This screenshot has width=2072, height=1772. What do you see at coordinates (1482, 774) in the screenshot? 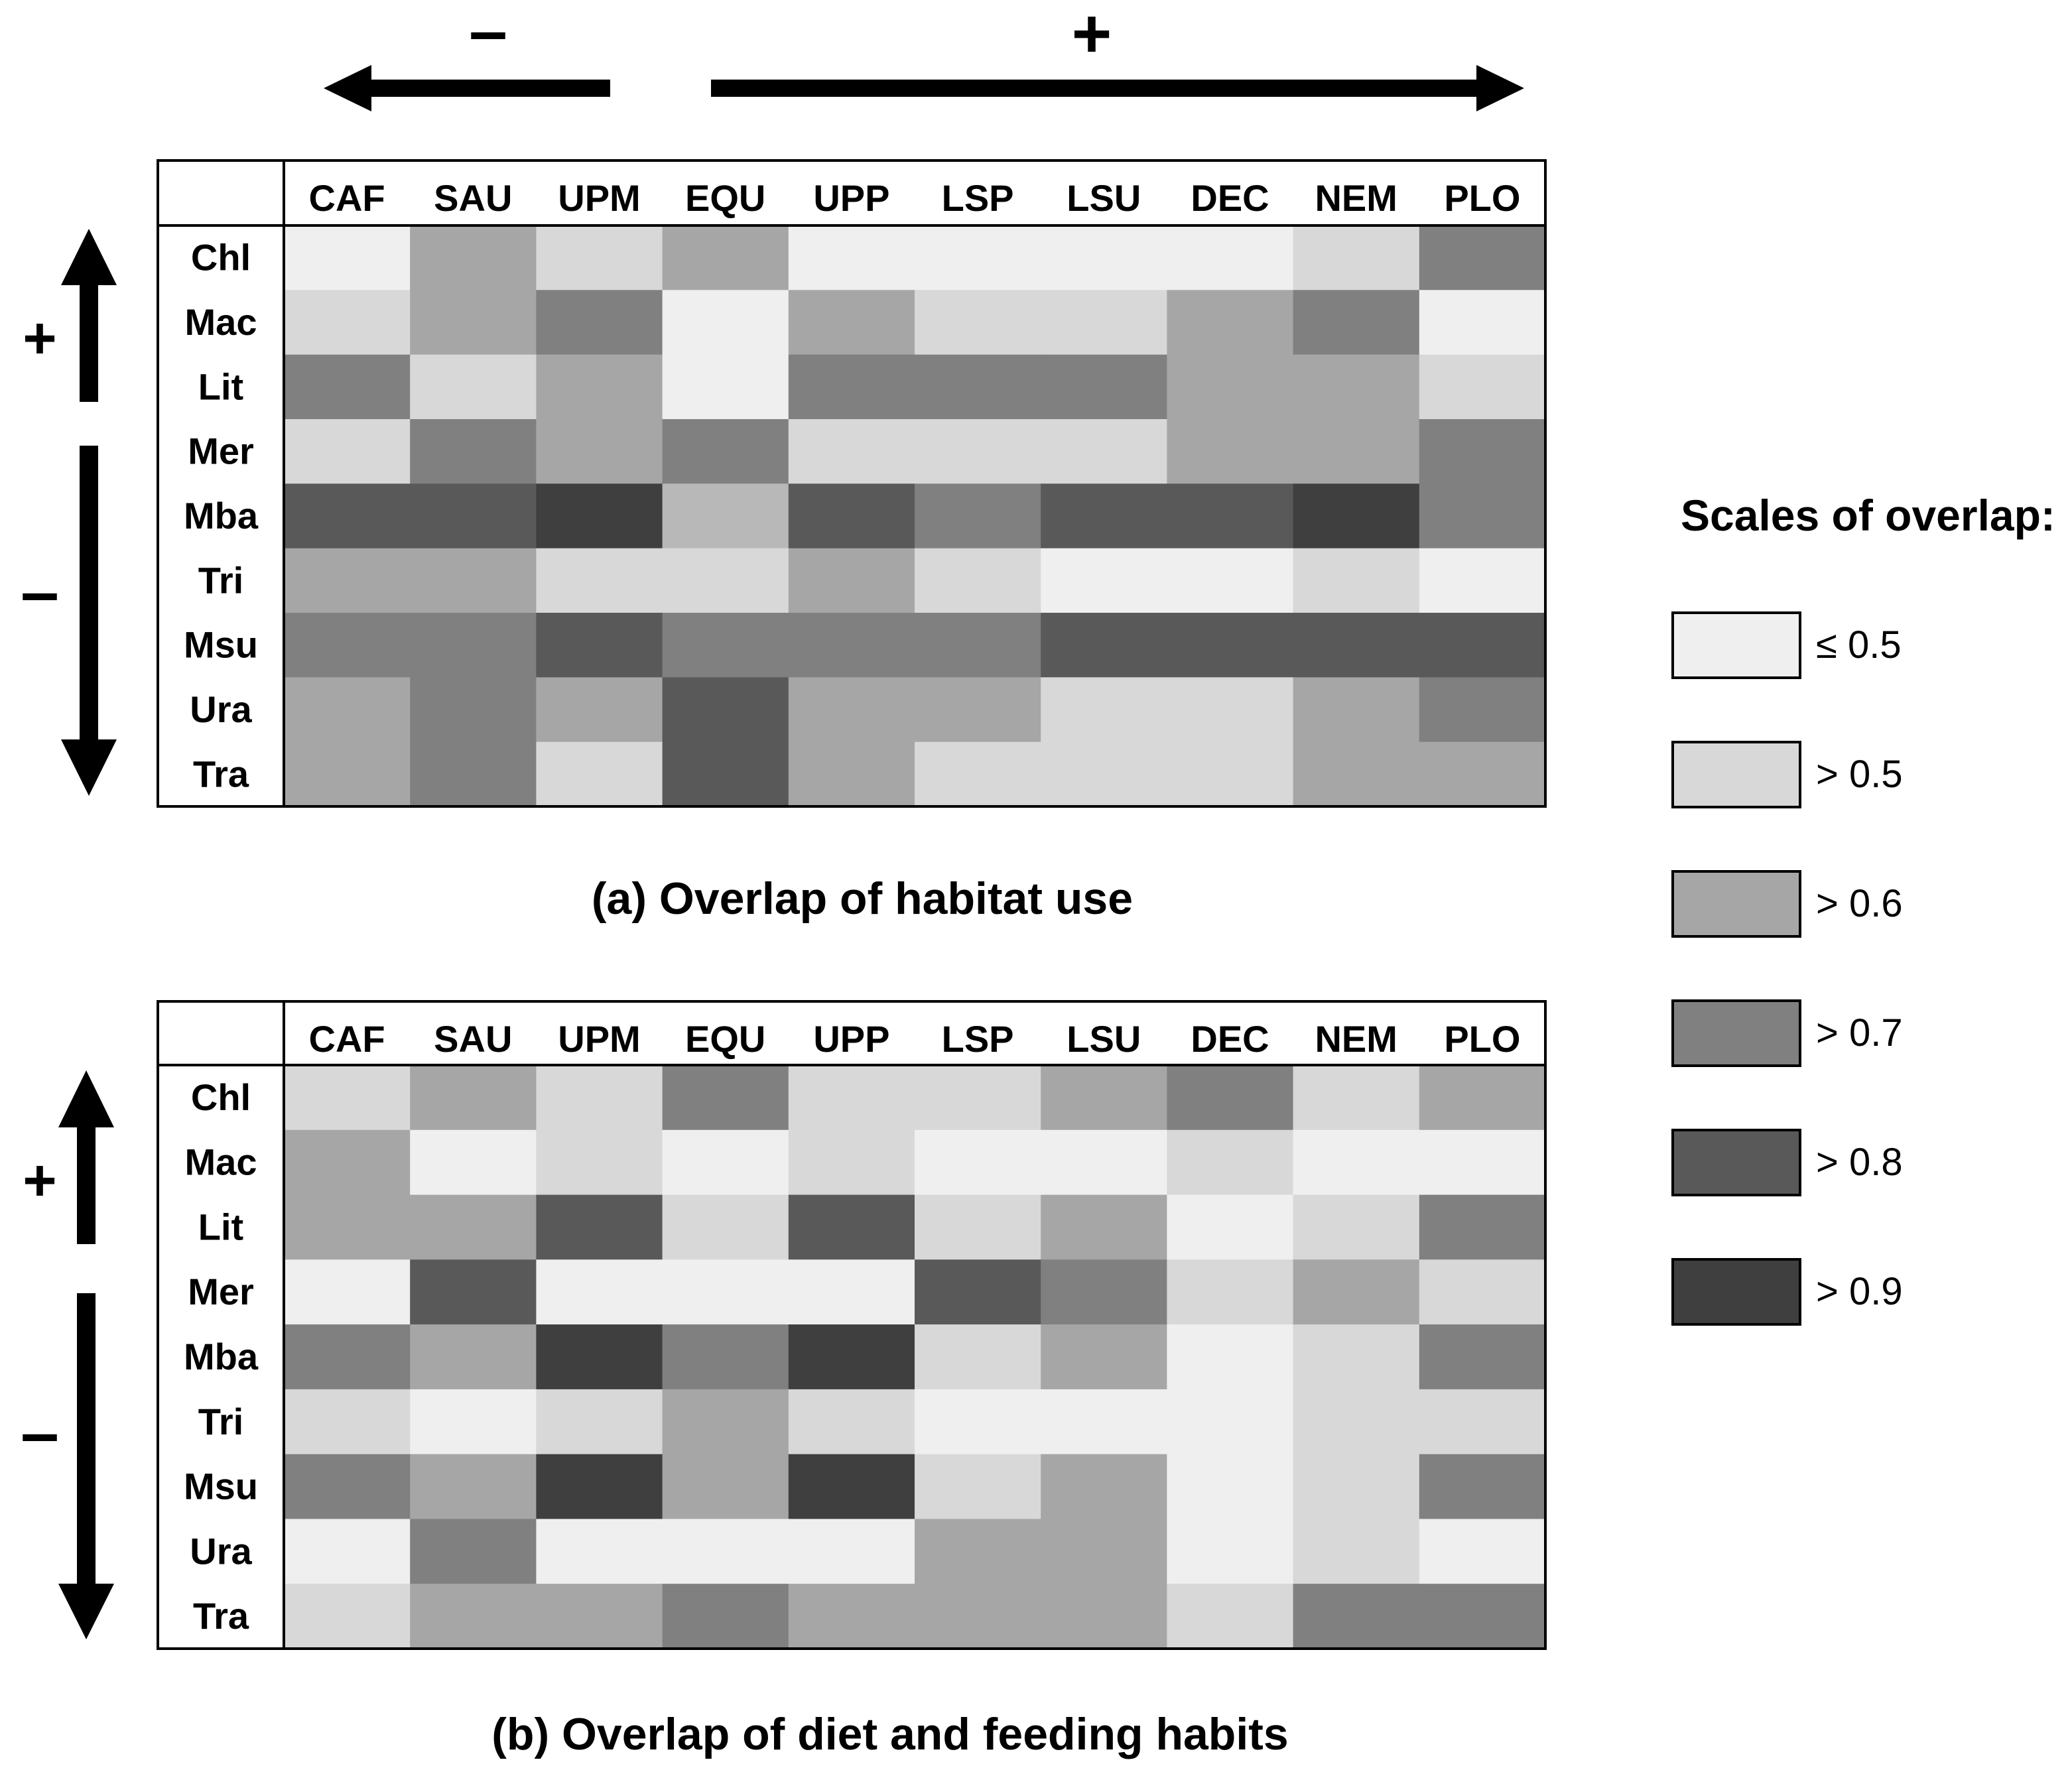
I see `heatmap-a-cell-tra-plo` at bounding box center [1482, 774].